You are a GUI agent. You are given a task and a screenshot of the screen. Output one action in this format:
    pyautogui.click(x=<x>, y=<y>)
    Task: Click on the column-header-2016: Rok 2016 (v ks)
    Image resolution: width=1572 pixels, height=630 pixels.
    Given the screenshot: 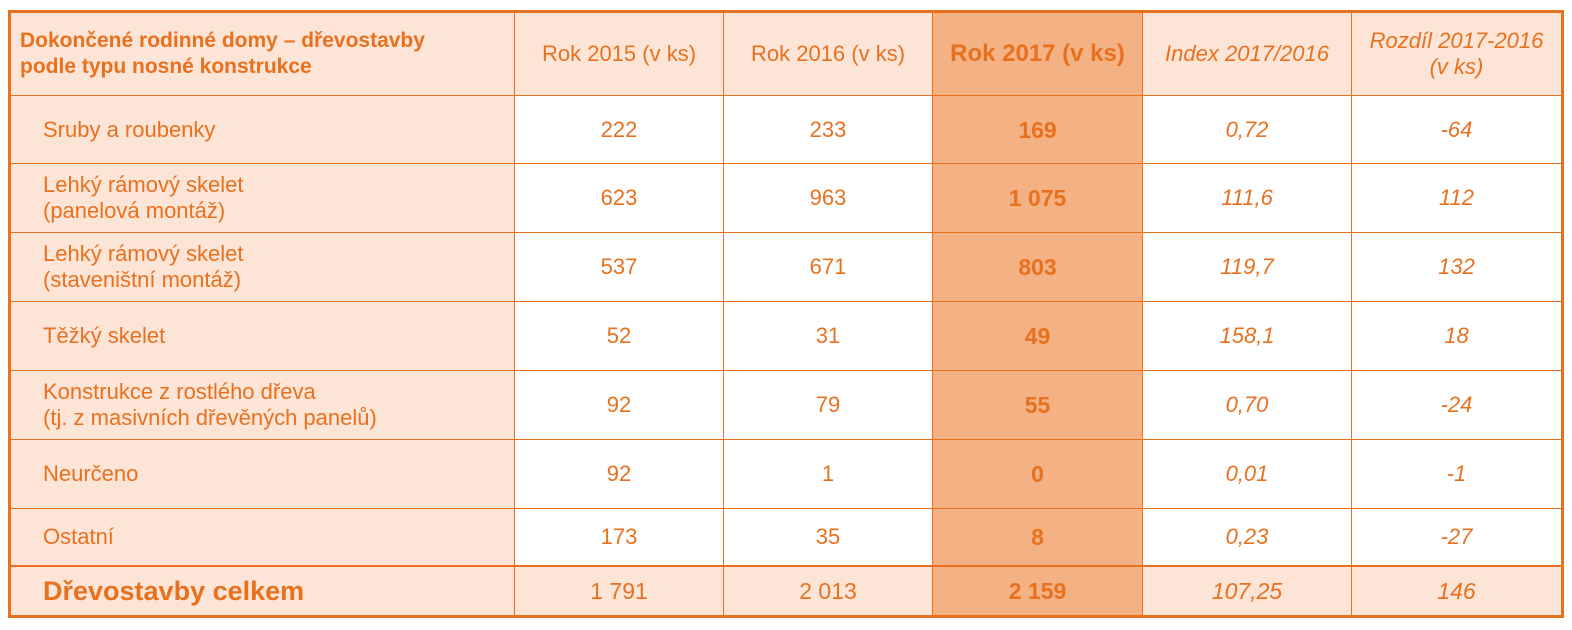 What is the action you would take?
    pyautogui.click(x=828, y=53)
    